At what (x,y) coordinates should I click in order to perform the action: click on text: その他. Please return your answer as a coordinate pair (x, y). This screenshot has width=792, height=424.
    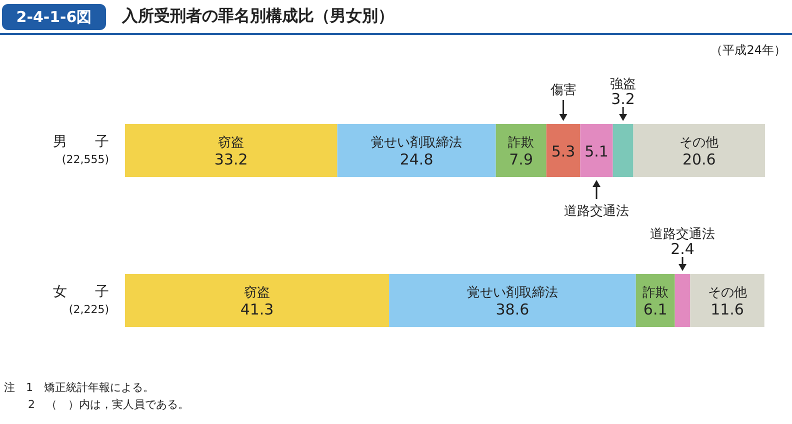
    Looking at the image, I should click on (727, 293).